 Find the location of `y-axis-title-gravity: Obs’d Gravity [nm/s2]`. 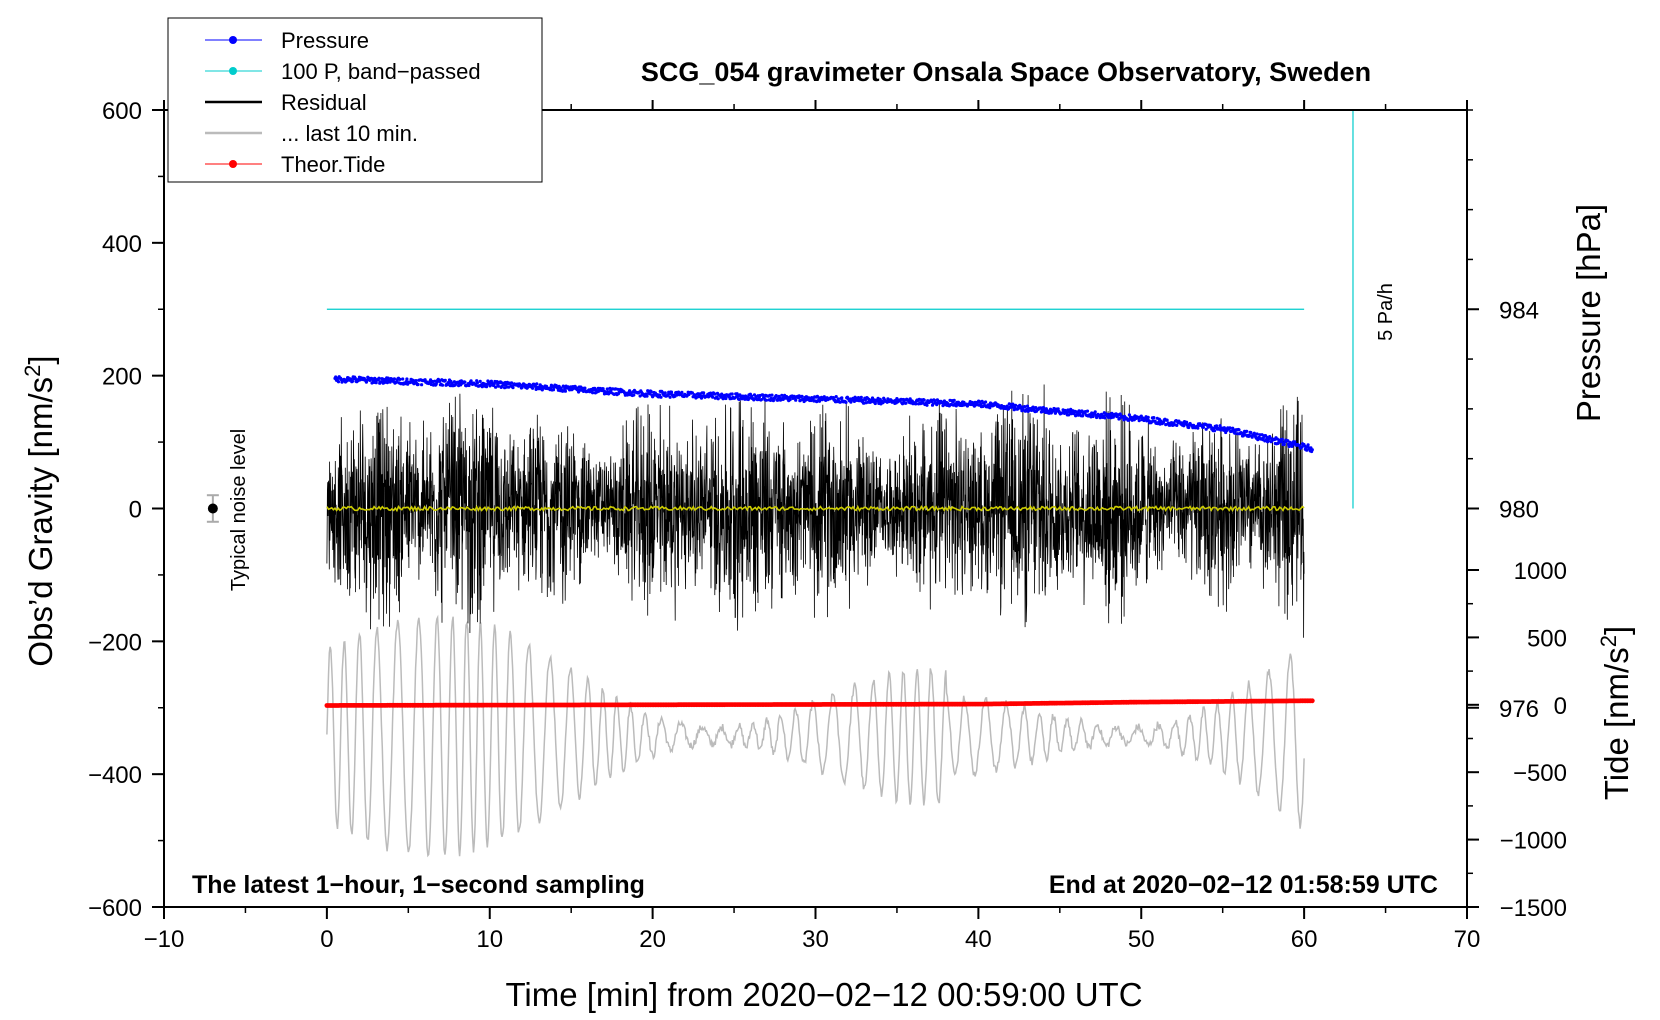

y-axis-title-gravity: Obs’d Gravity [nm/s2] is located at coordinates (39, 510).